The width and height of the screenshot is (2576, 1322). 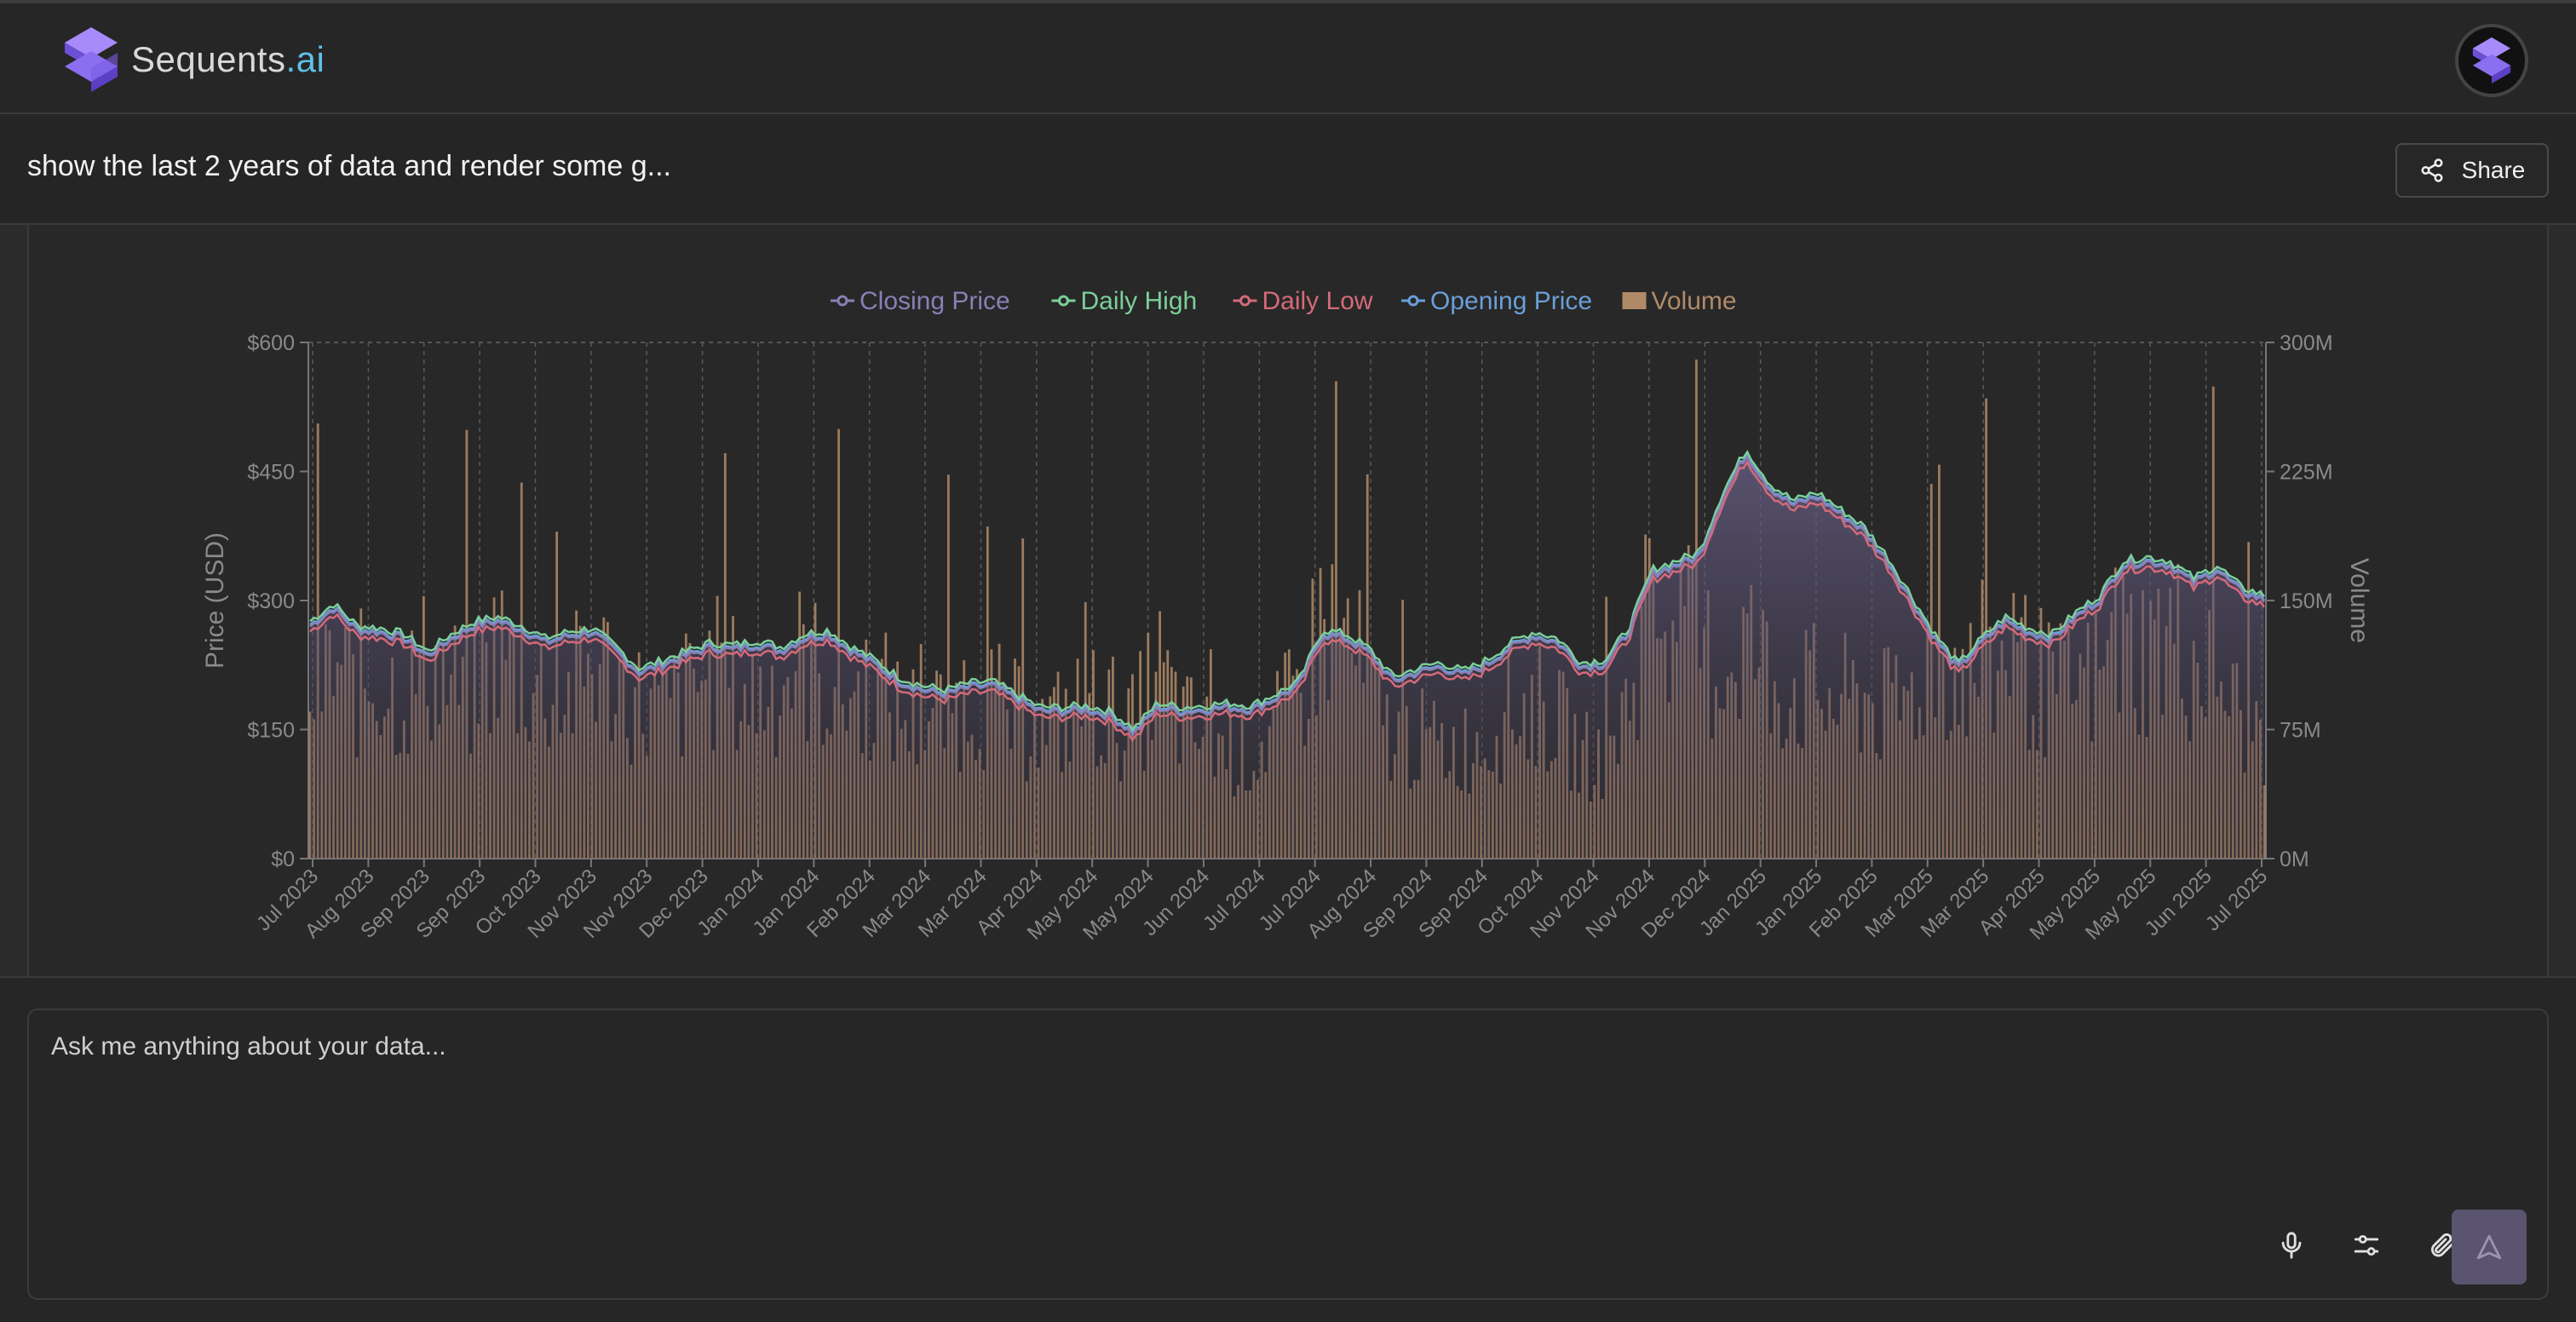 I want to click on legend-item: Closing Price, so click(x=921, y=301).